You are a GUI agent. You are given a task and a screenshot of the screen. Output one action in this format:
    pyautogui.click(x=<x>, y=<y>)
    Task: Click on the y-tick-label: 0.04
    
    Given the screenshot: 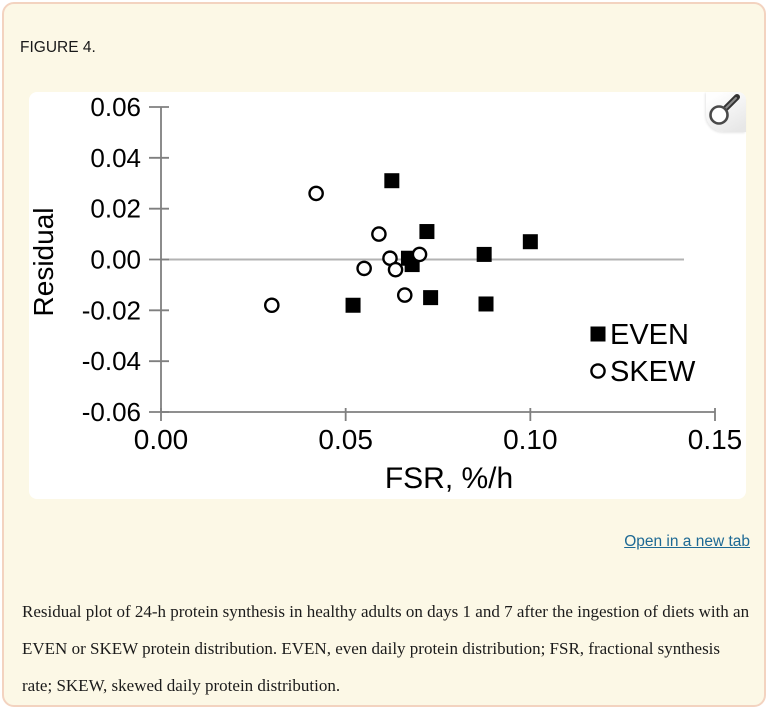 What is the action you would take?
    pyautogui.click(x=115, y=158)
    